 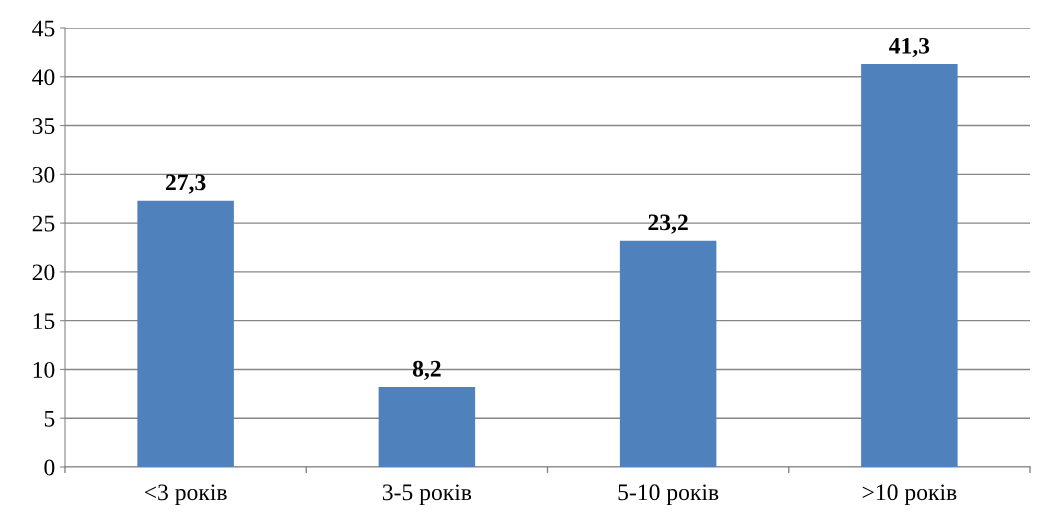 I want to click on y-tick-label: 40, so click(x=43, y=77).